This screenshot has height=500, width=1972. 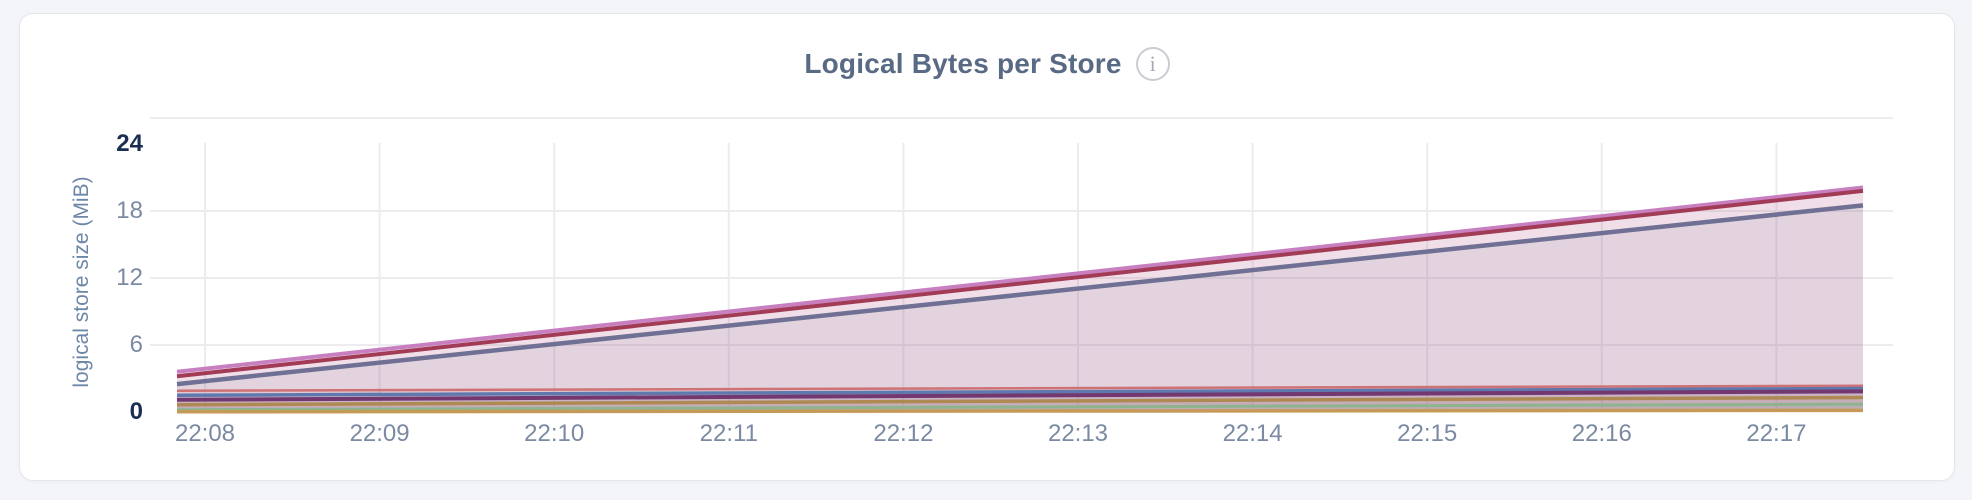 I want to click on x-tick-label: 22:11, so click(x=728, y=433).